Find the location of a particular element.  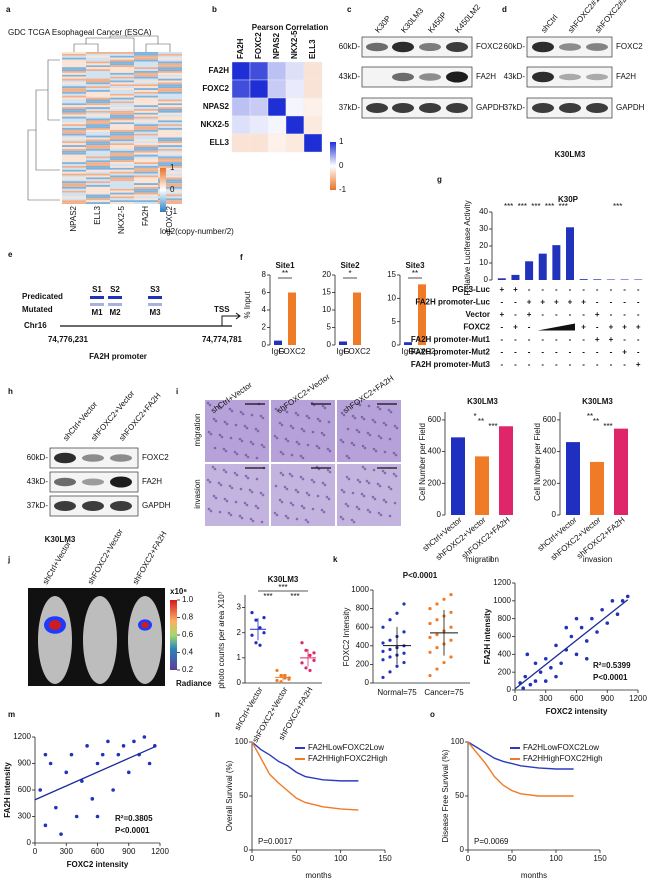

y-tick-label: 5 is located at coordinates (329, 327).